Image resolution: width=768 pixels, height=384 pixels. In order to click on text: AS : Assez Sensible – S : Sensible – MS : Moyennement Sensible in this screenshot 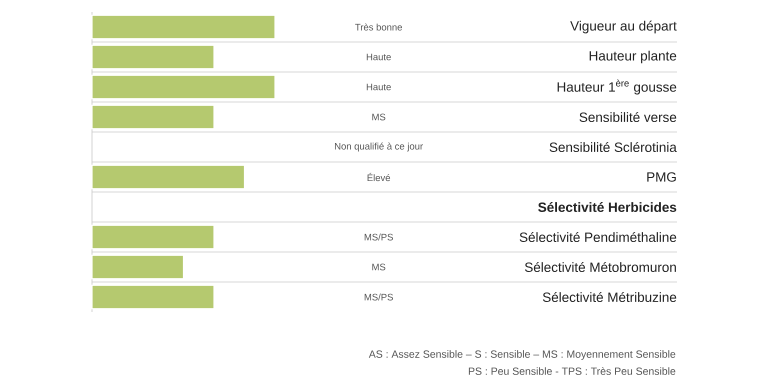, I will do `click(522, 355)`.